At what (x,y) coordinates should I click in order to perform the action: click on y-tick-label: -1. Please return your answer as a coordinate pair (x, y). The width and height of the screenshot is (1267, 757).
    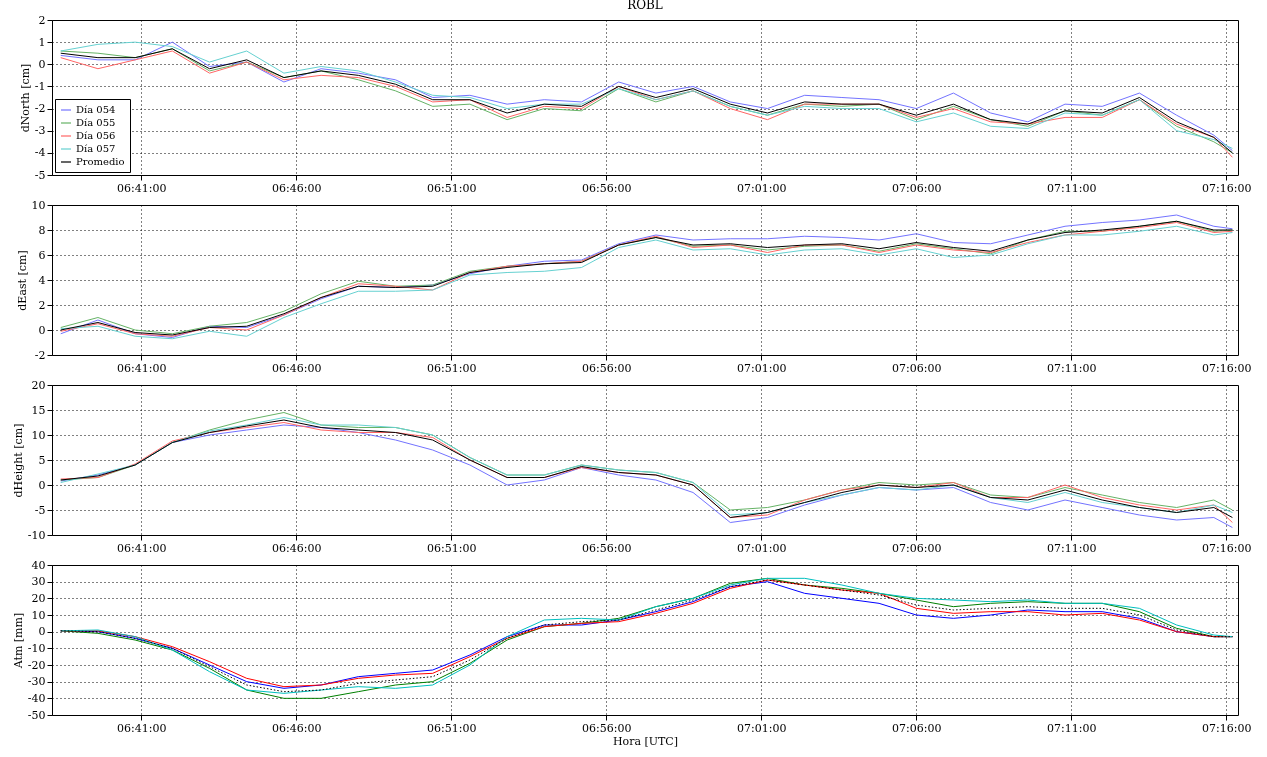
    Looking at the image, I should click on (40, 86).